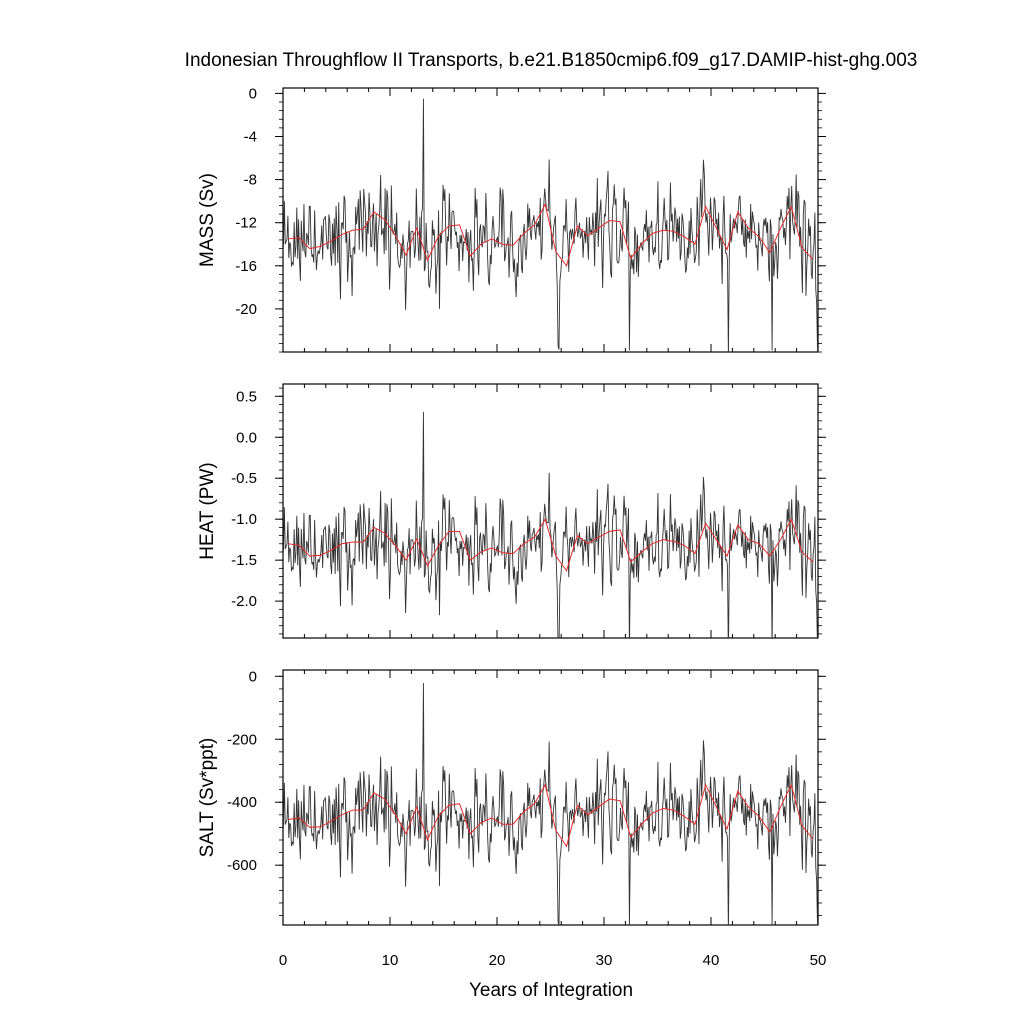  Describe the element at coordinates (207, 510) in the screenshot. I see `y-axis-label: HEAT (PW)` at that location.